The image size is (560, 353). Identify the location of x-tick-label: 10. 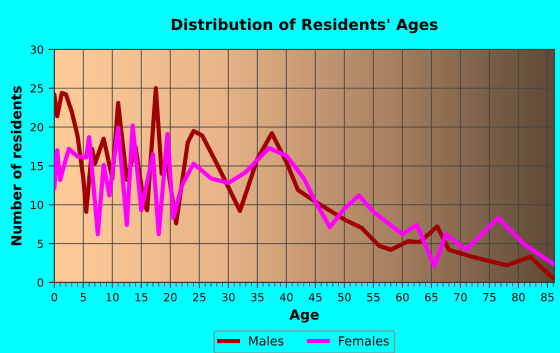
(112, 297).